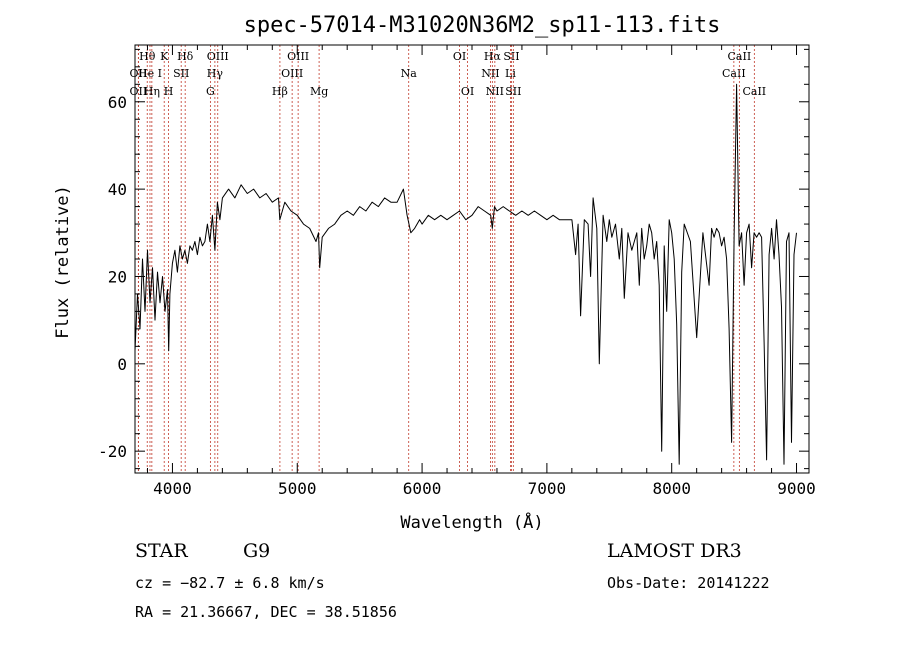  Describe the element at coordinates (185, 56) in the screenshot. I see `line-label: Hδ` at that location.